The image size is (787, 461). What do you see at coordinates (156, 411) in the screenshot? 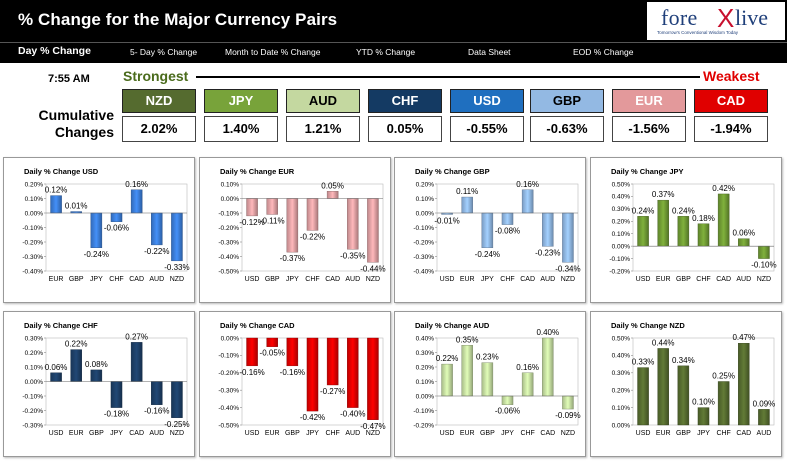
I see `data-label-aud: -0.16%` at bounding box center [156, 411].